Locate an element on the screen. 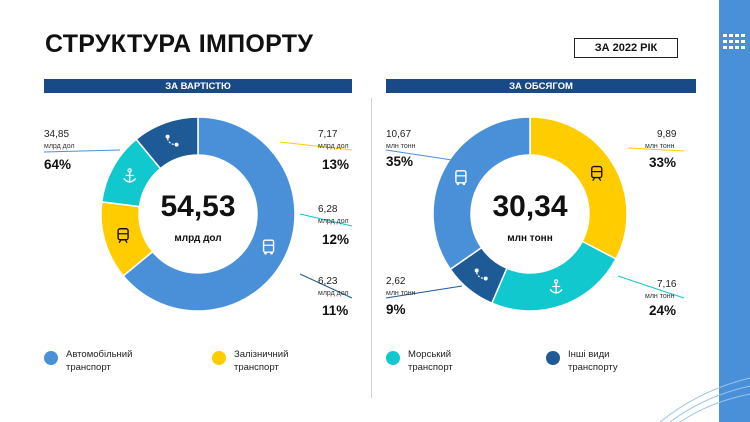 The image size is (750, 422). unit-label-sea-volume: млн тонн is located at coordinates (660, 296).